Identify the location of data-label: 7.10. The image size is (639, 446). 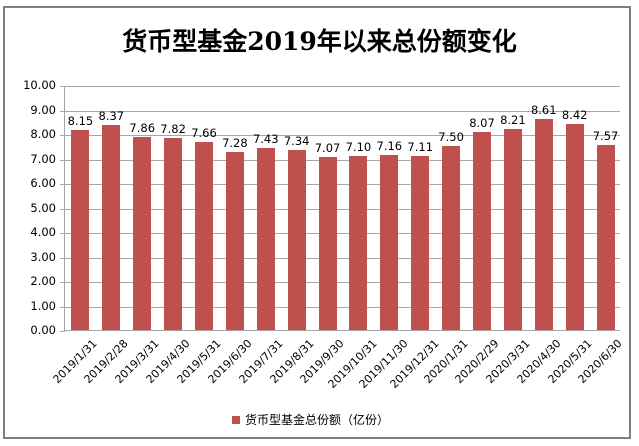
(358, 147).